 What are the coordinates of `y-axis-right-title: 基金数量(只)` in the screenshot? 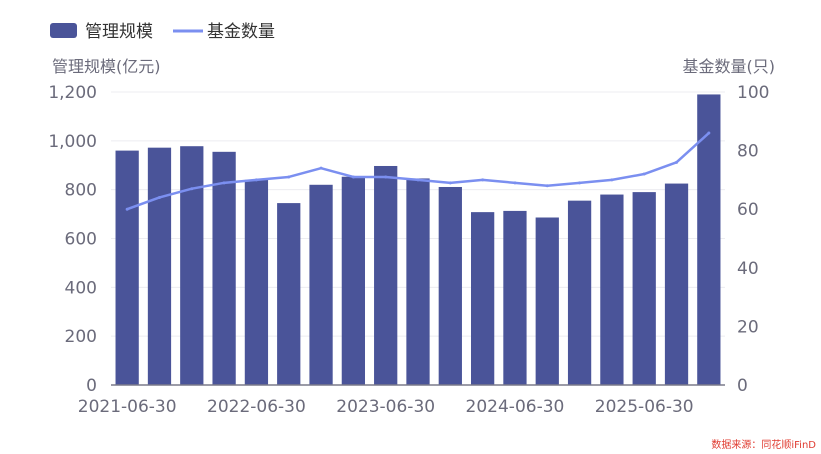 It's located at (729, 66).